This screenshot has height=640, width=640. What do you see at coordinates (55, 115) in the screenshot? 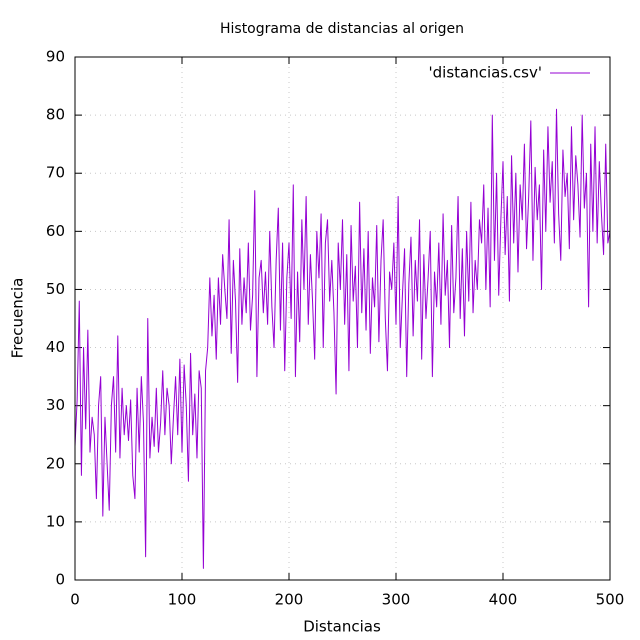
I see `y-tick-label: 80` at bounding box center [55, 115].